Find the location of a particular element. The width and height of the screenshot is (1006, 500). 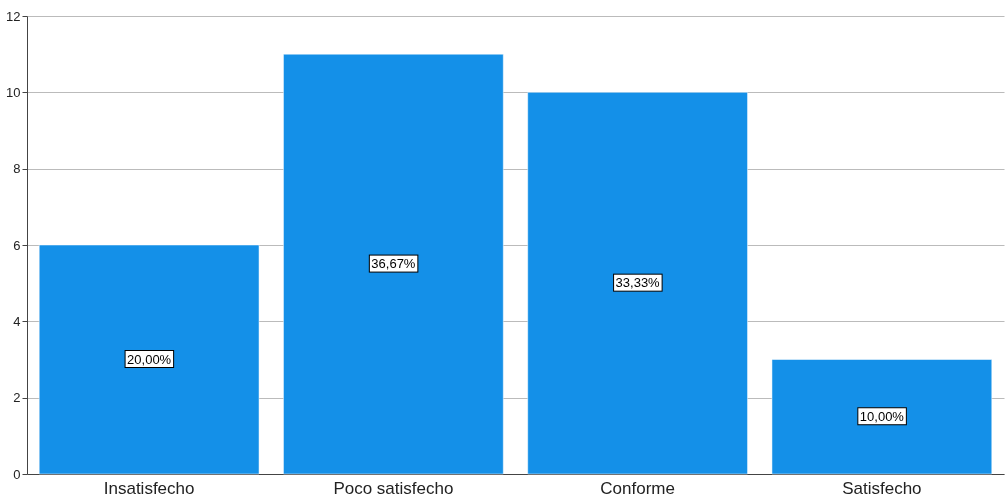

y-tick-label: 2 is located at coordinates (17, 398).